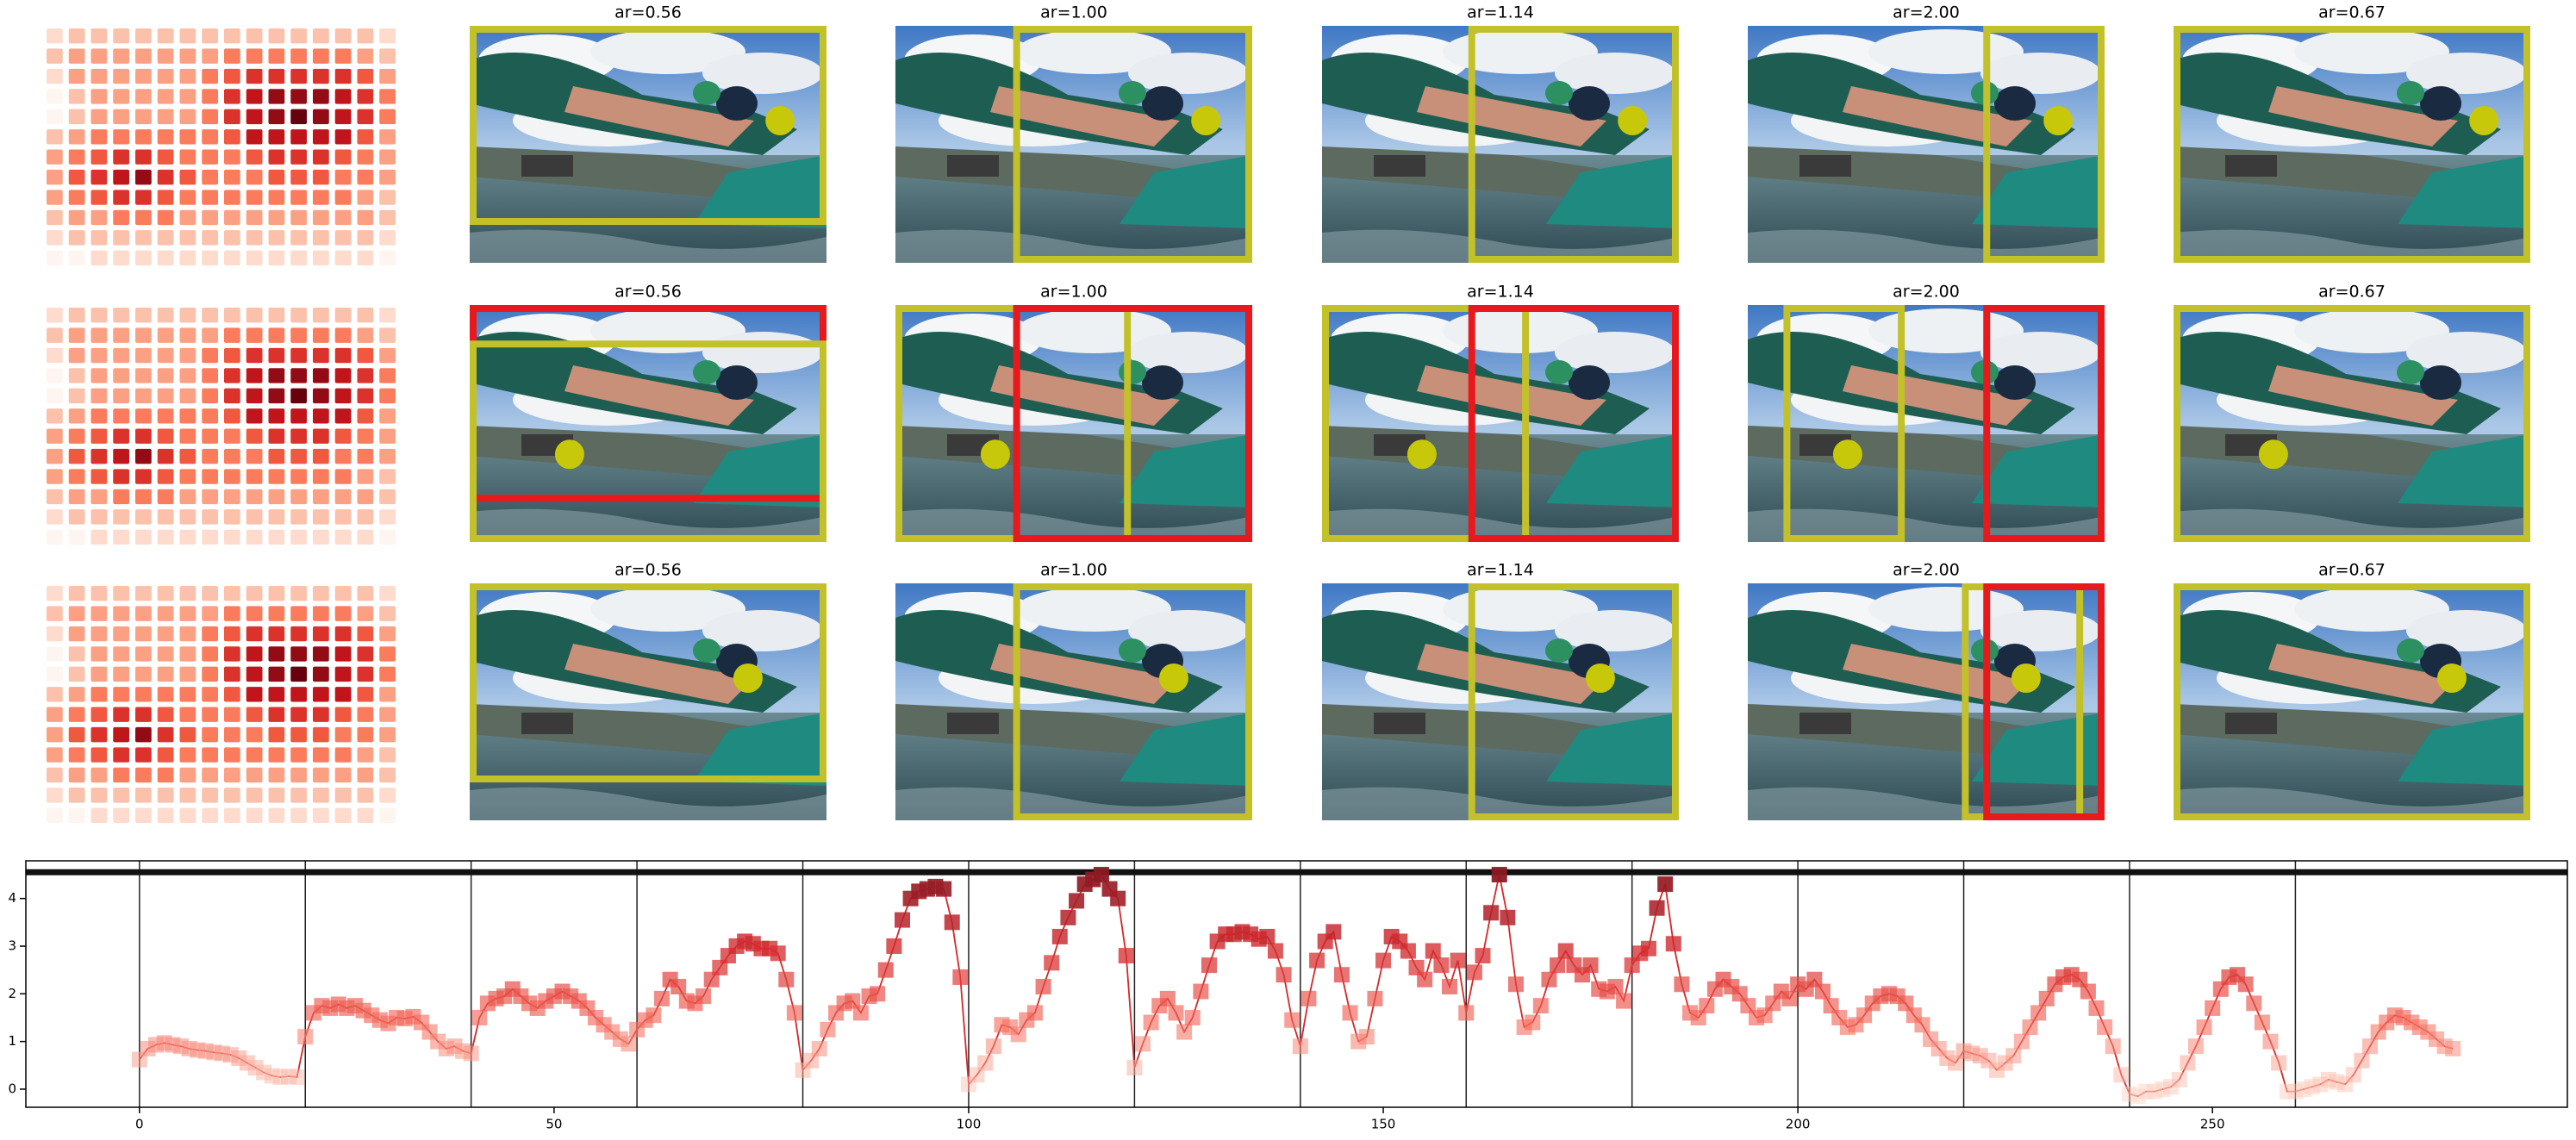 The width and height of the screenshot is (2576, 1140). Describe the element at coordinates (139, 1124) in the screenshot. I see `x-tick-label: 0` at that location.